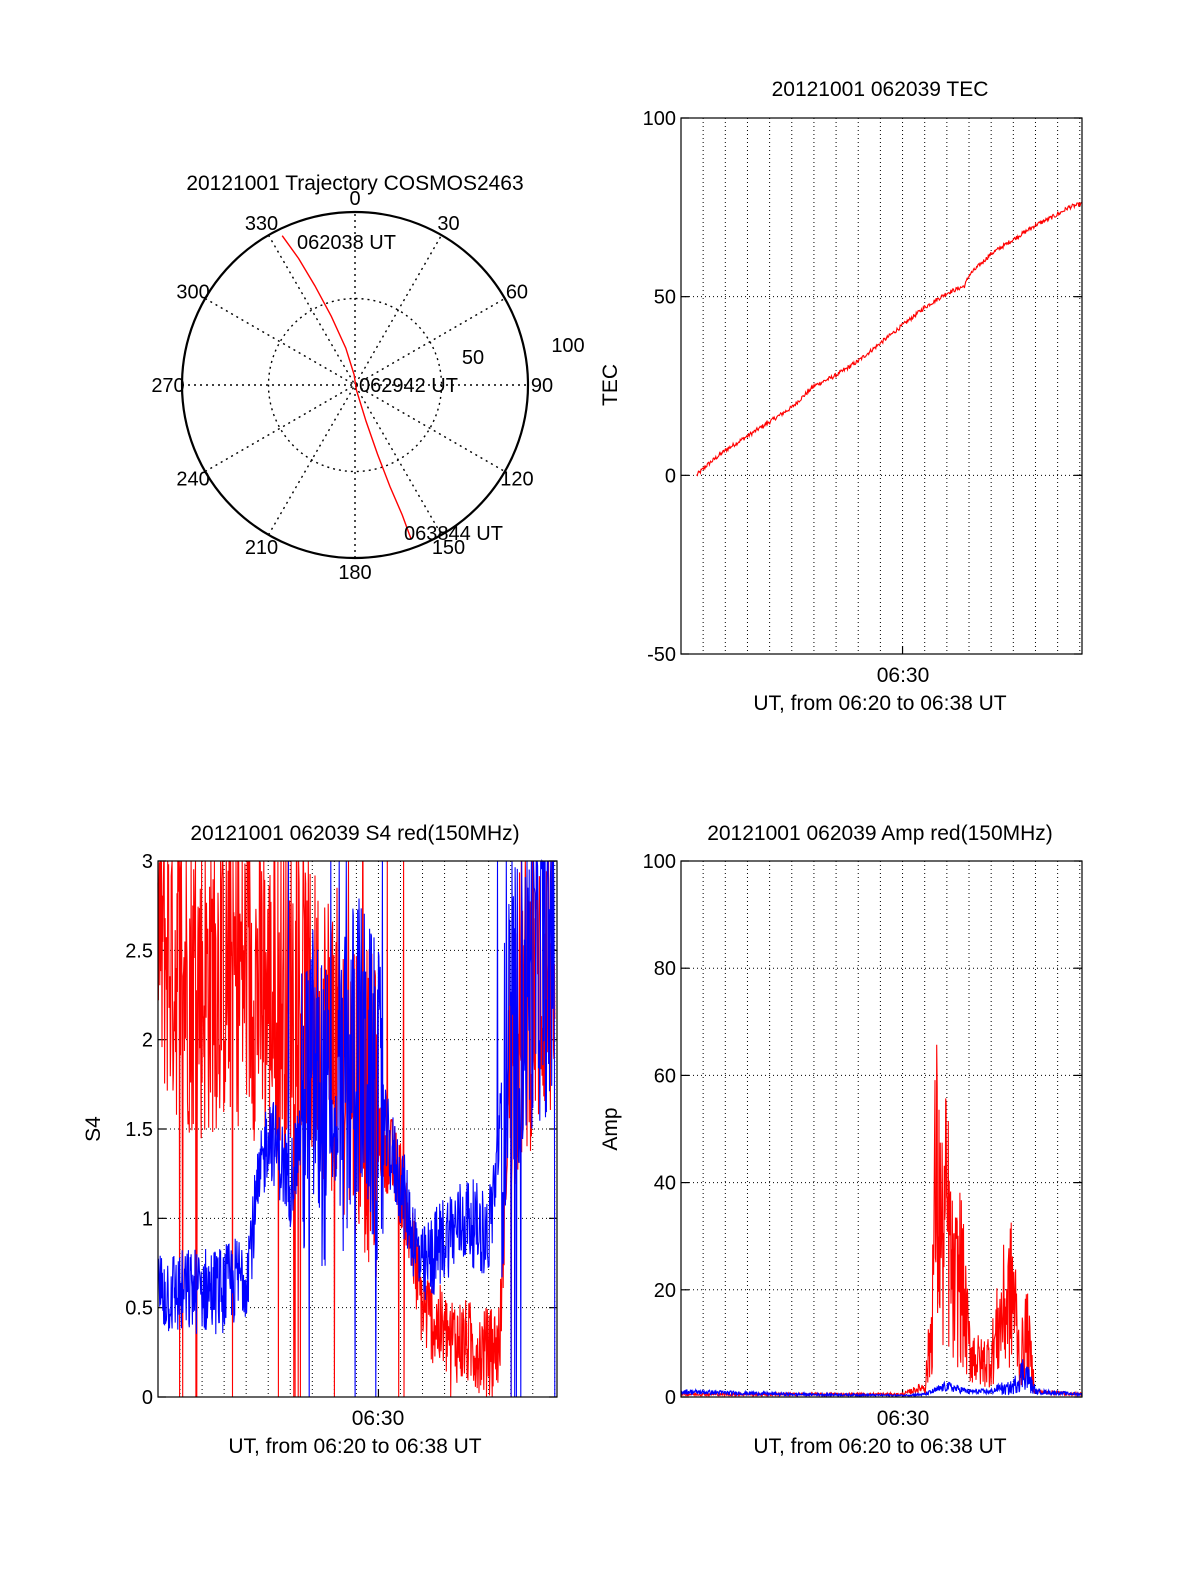  I want to click on amp-title: 20121001 062039 Amp red(150MHz), so click(880, 833).